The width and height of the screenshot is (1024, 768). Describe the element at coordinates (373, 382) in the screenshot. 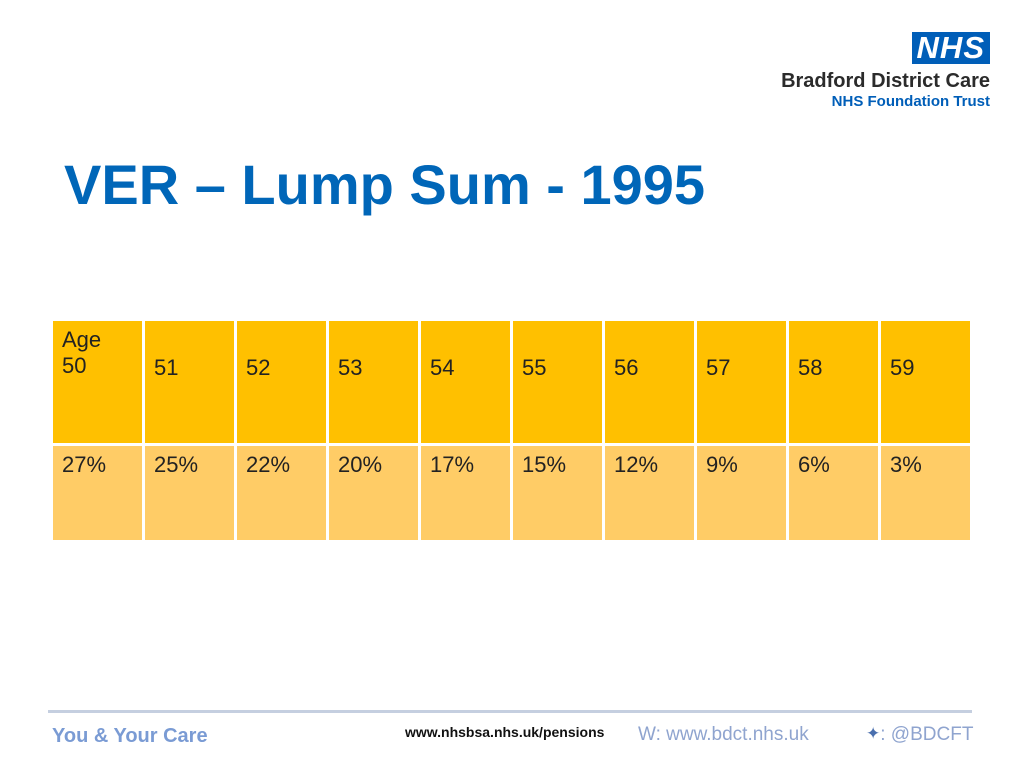

I see `age-cell: 53` at that location.